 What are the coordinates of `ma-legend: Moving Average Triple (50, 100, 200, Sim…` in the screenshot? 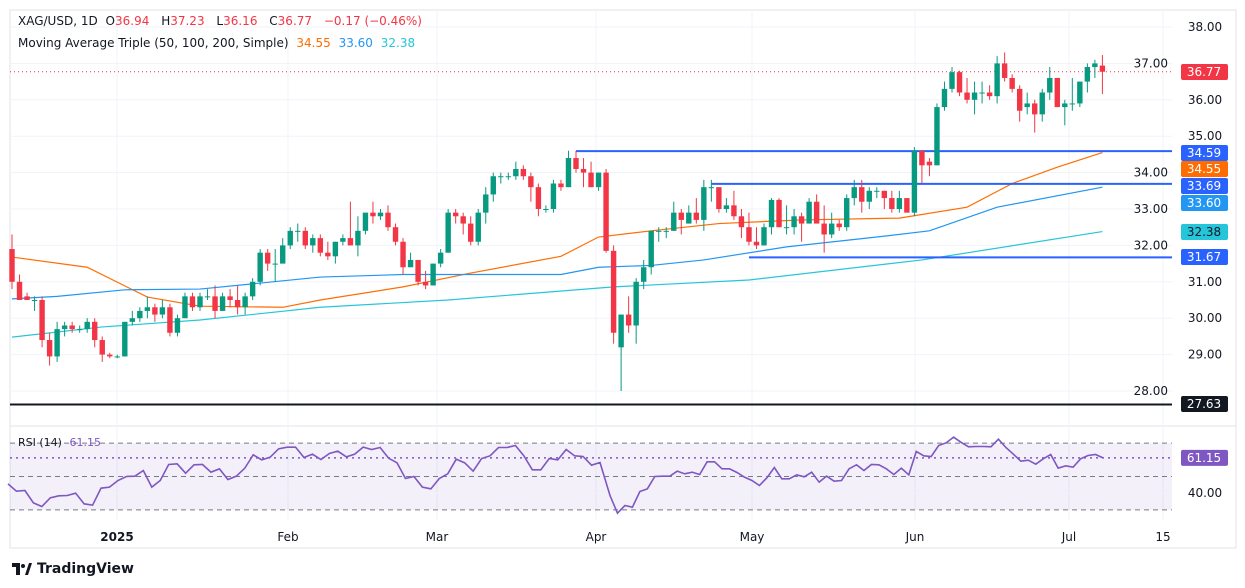 It's located at (218, 43).